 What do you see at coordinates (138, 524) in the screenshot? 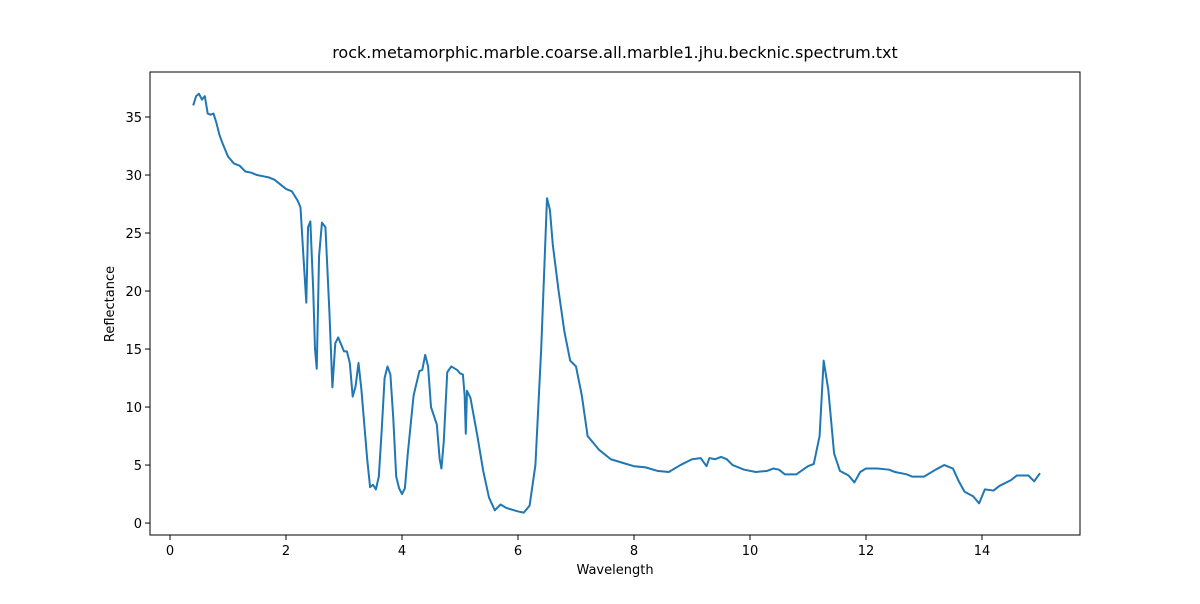
I see `y-tick-label: 0` at bounding box center [138, 524].